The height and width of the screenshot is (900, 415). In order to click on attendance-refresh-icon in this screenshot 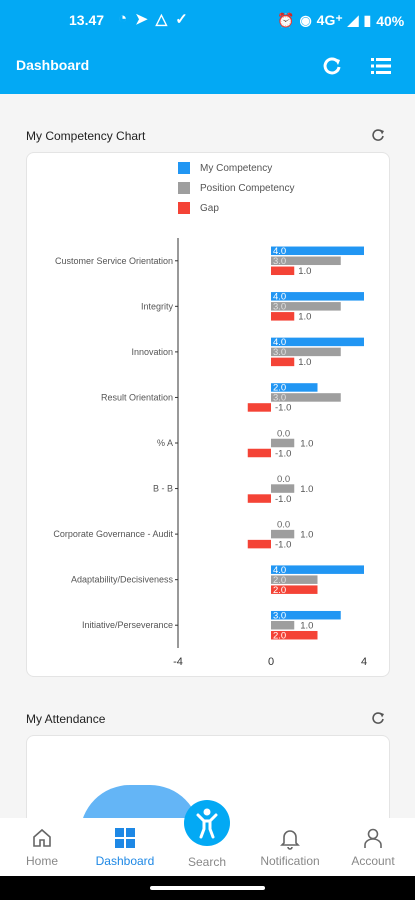, I will do `click(378, 718)`.